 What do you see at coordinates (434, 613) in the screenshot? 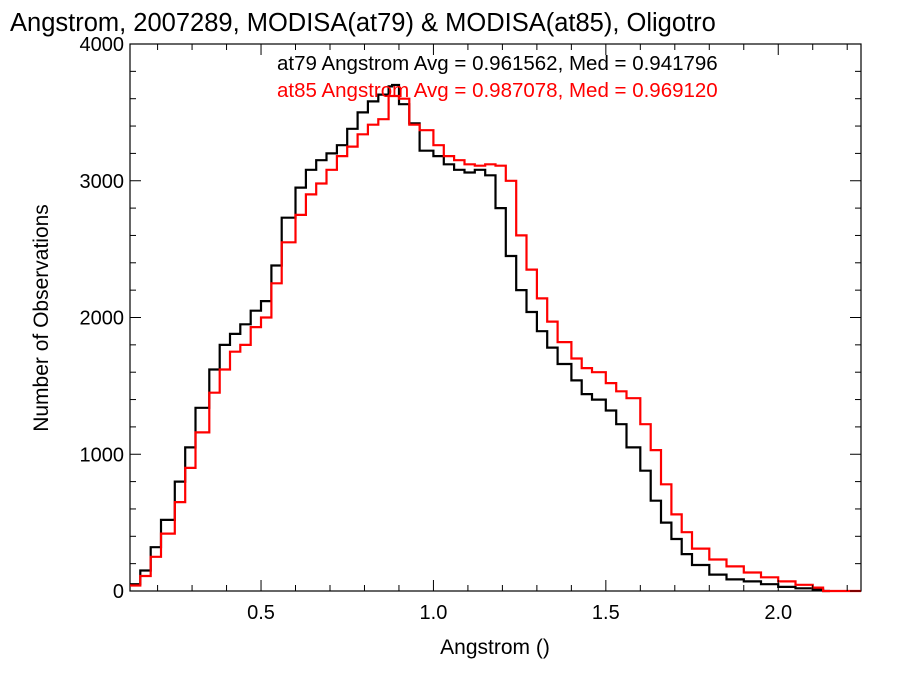
I see `x-tick-label: 1.0` at bounding box center [434, 613].